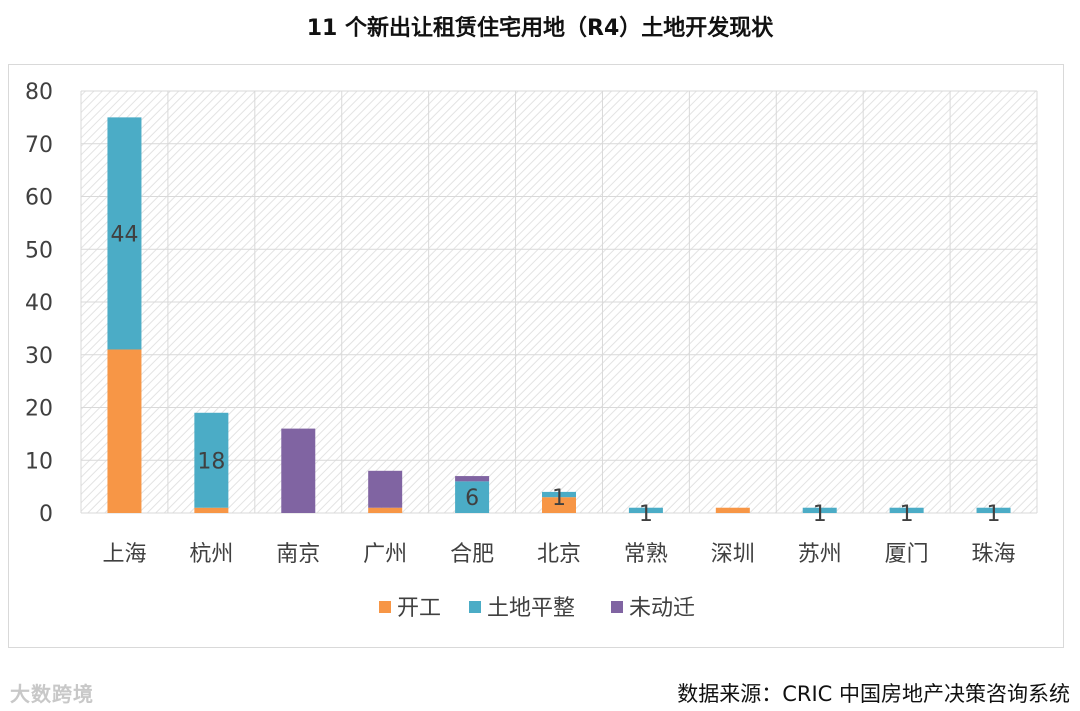 The height and width of the screenshot is (711, 1080). What do you see at coordinates (907, 554) in the screenshot?
I see `x-tick-label: 厦门` at bounding box center [907, 554].